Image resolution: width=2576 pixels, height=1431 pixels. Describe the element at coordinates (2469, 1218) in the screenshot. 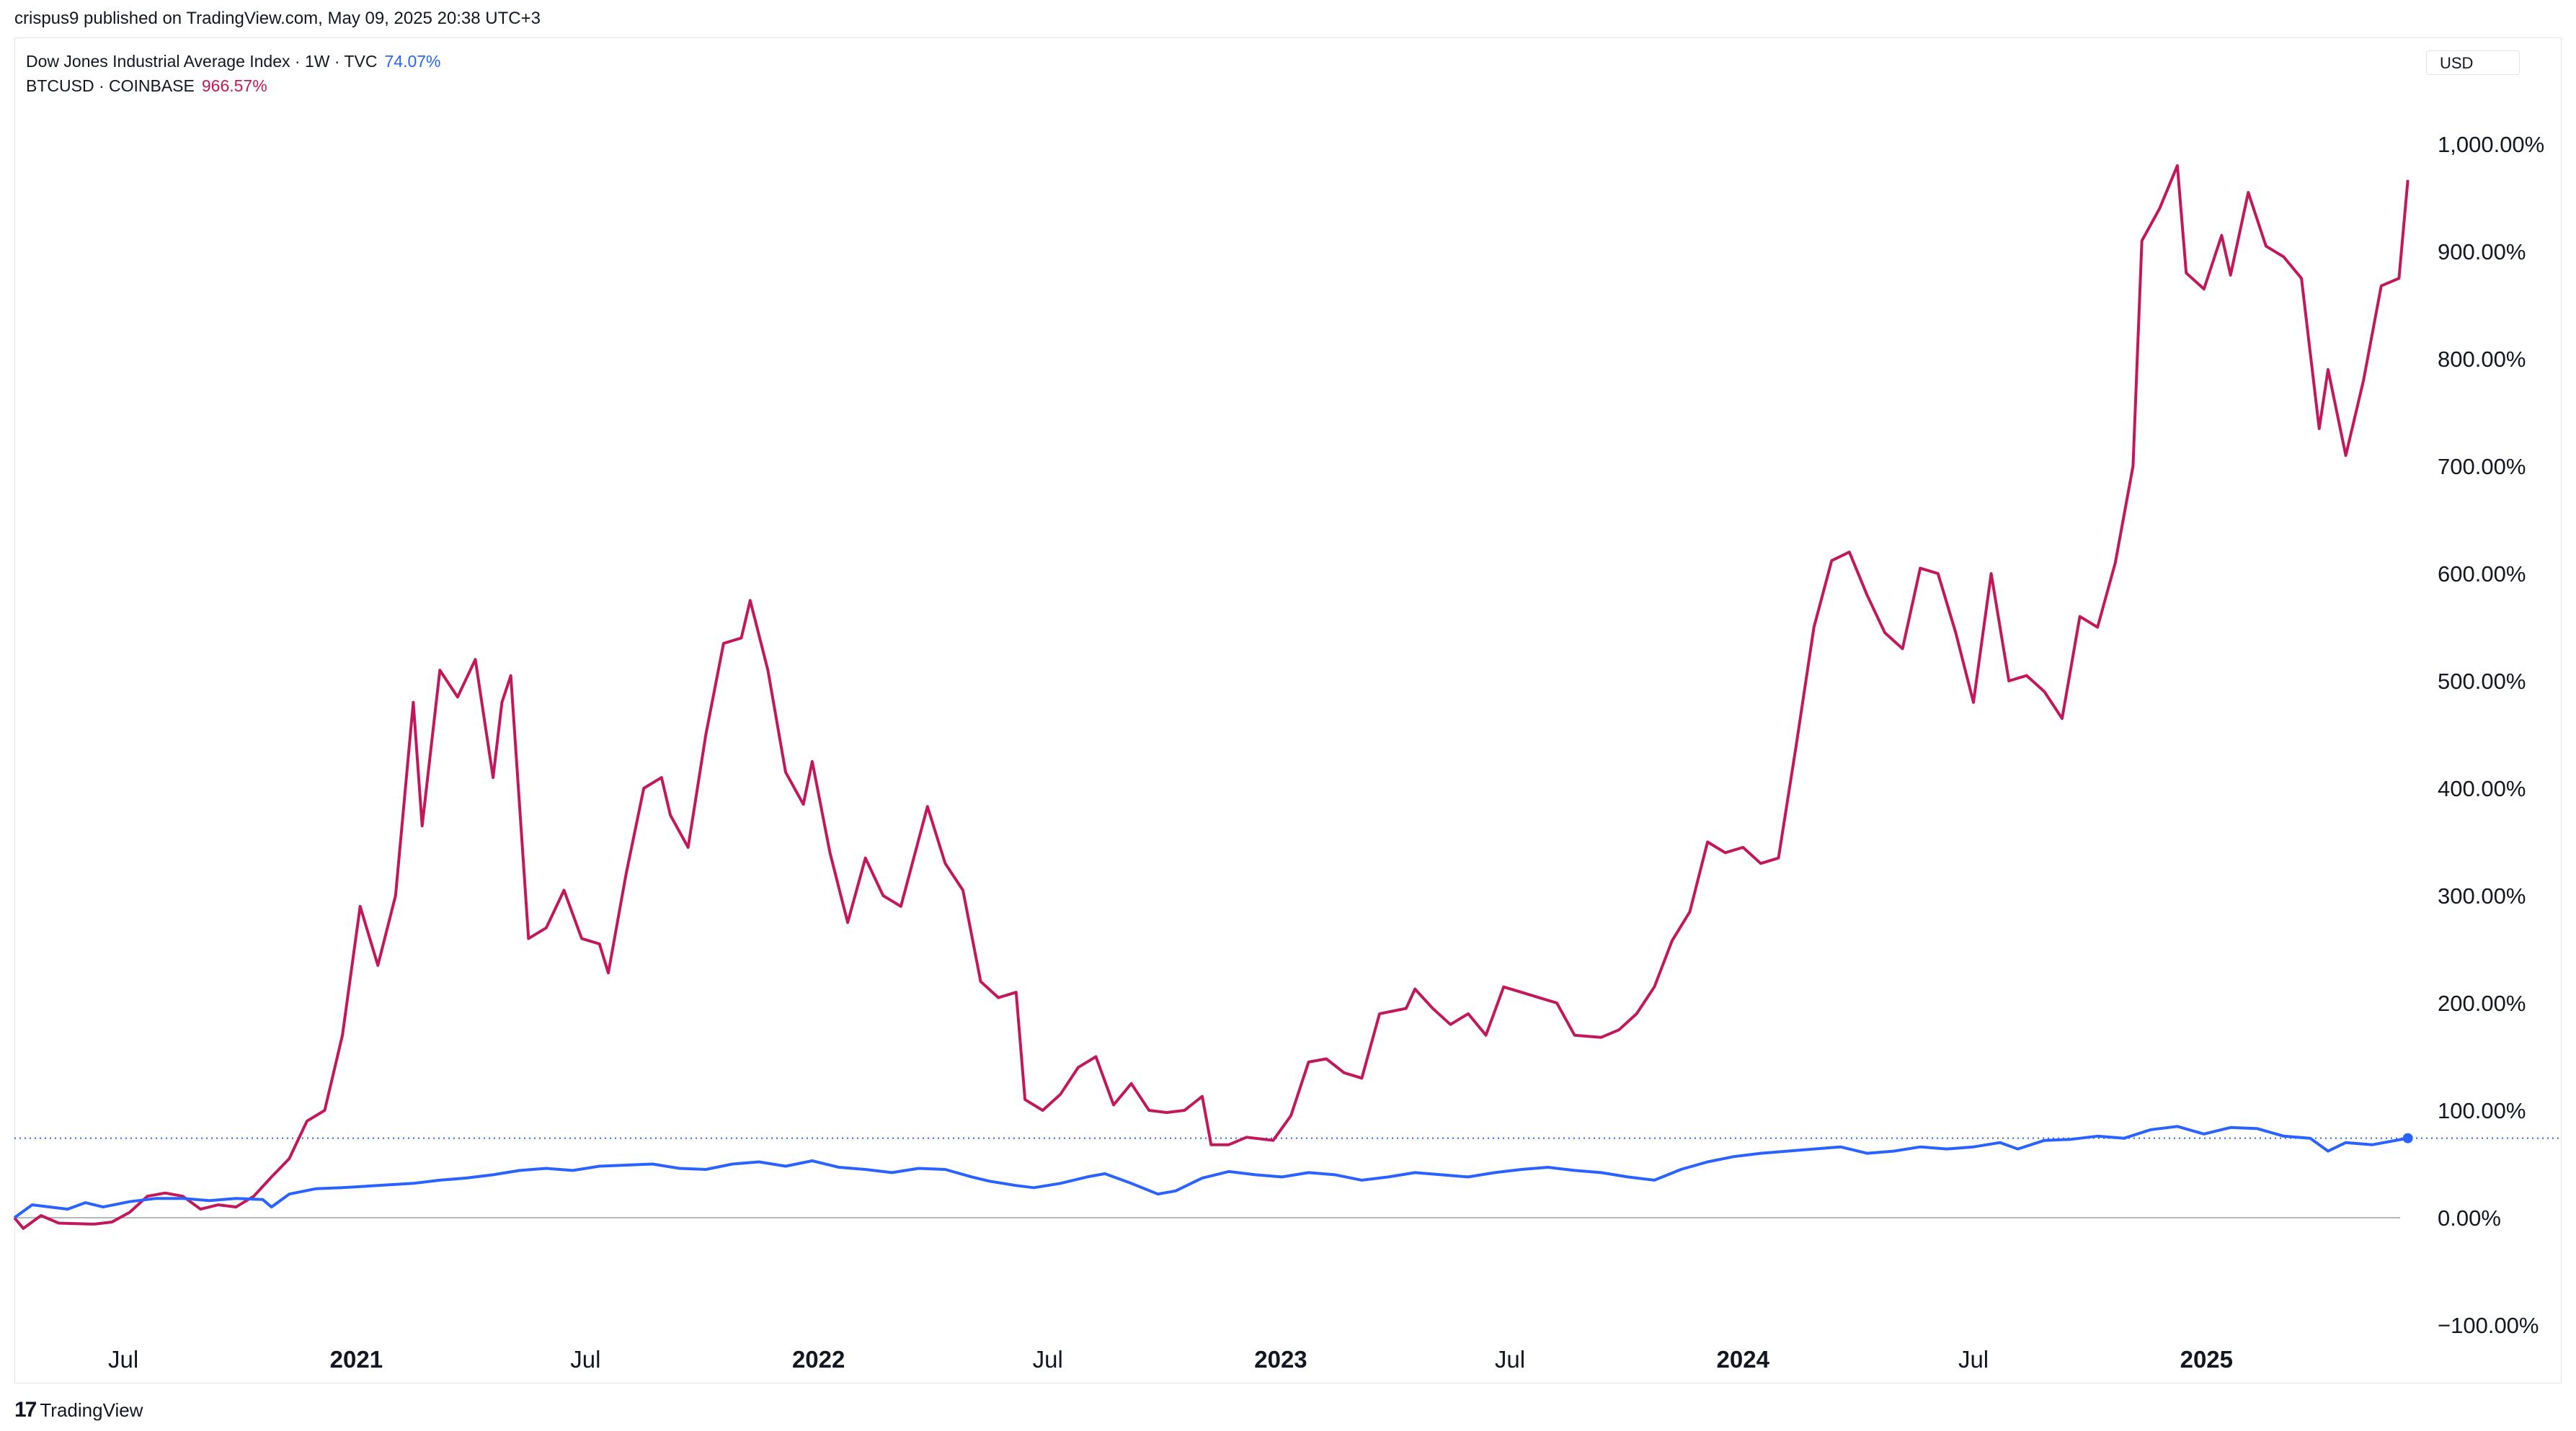

I see `y-tick-label: 0.00%` at that location.